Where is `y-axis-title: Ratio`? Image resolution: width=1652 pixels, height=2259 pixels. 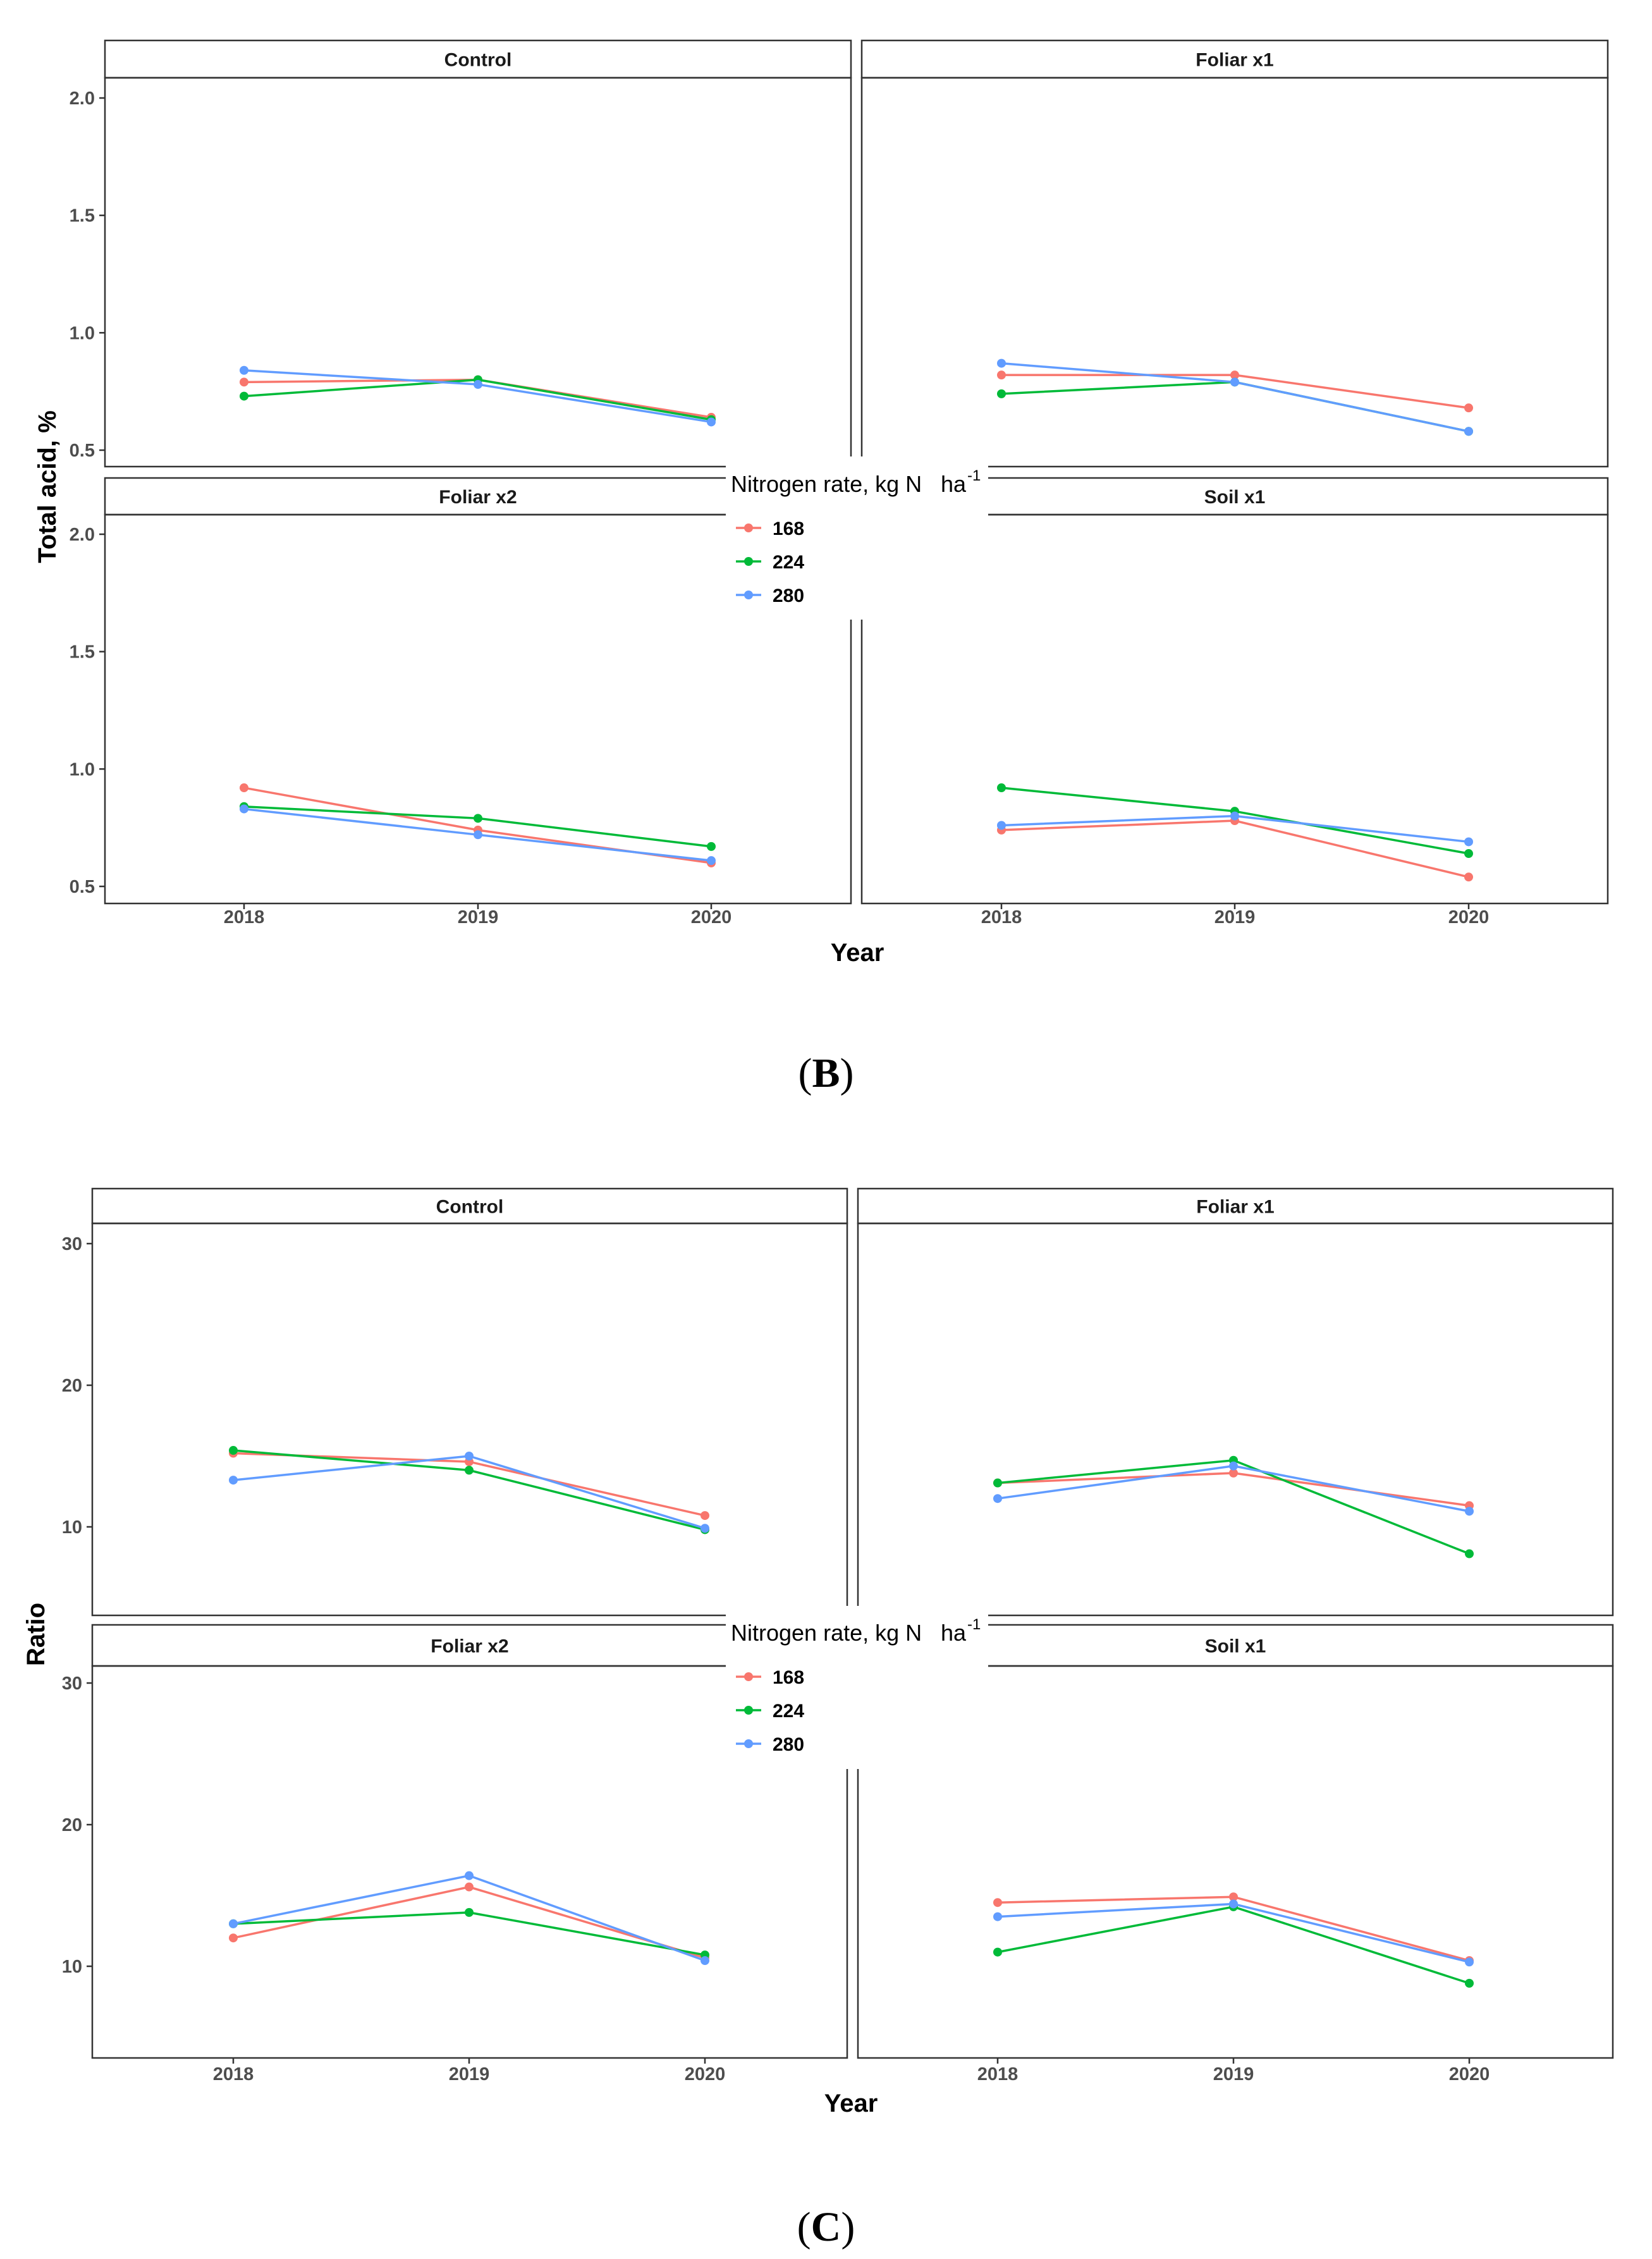 y-axis-title: Ratio is located at coordinates (36, 1634).